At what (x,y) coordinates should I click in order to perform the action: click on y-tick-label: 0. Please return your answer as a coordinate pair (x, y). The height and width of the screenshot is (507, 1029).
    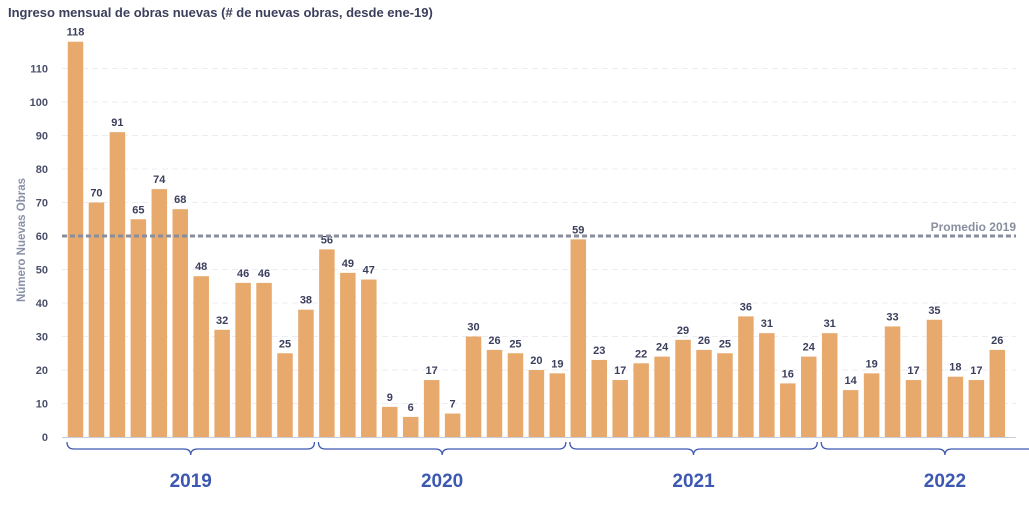
    Looking at the image, I should click on (45, 438).